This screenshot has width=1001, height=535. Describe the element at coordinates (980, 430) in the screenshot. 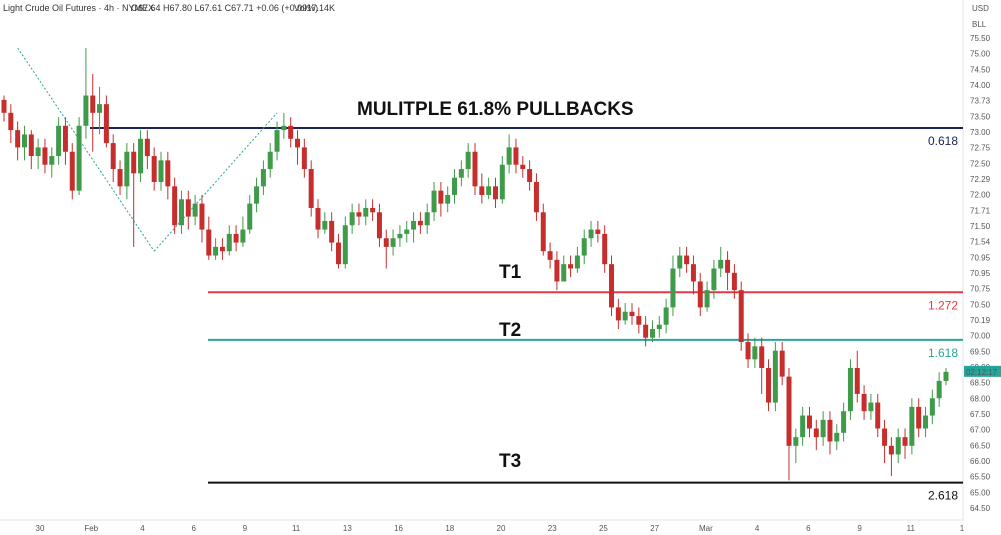

I see `price-tick: 67.00` at that location.